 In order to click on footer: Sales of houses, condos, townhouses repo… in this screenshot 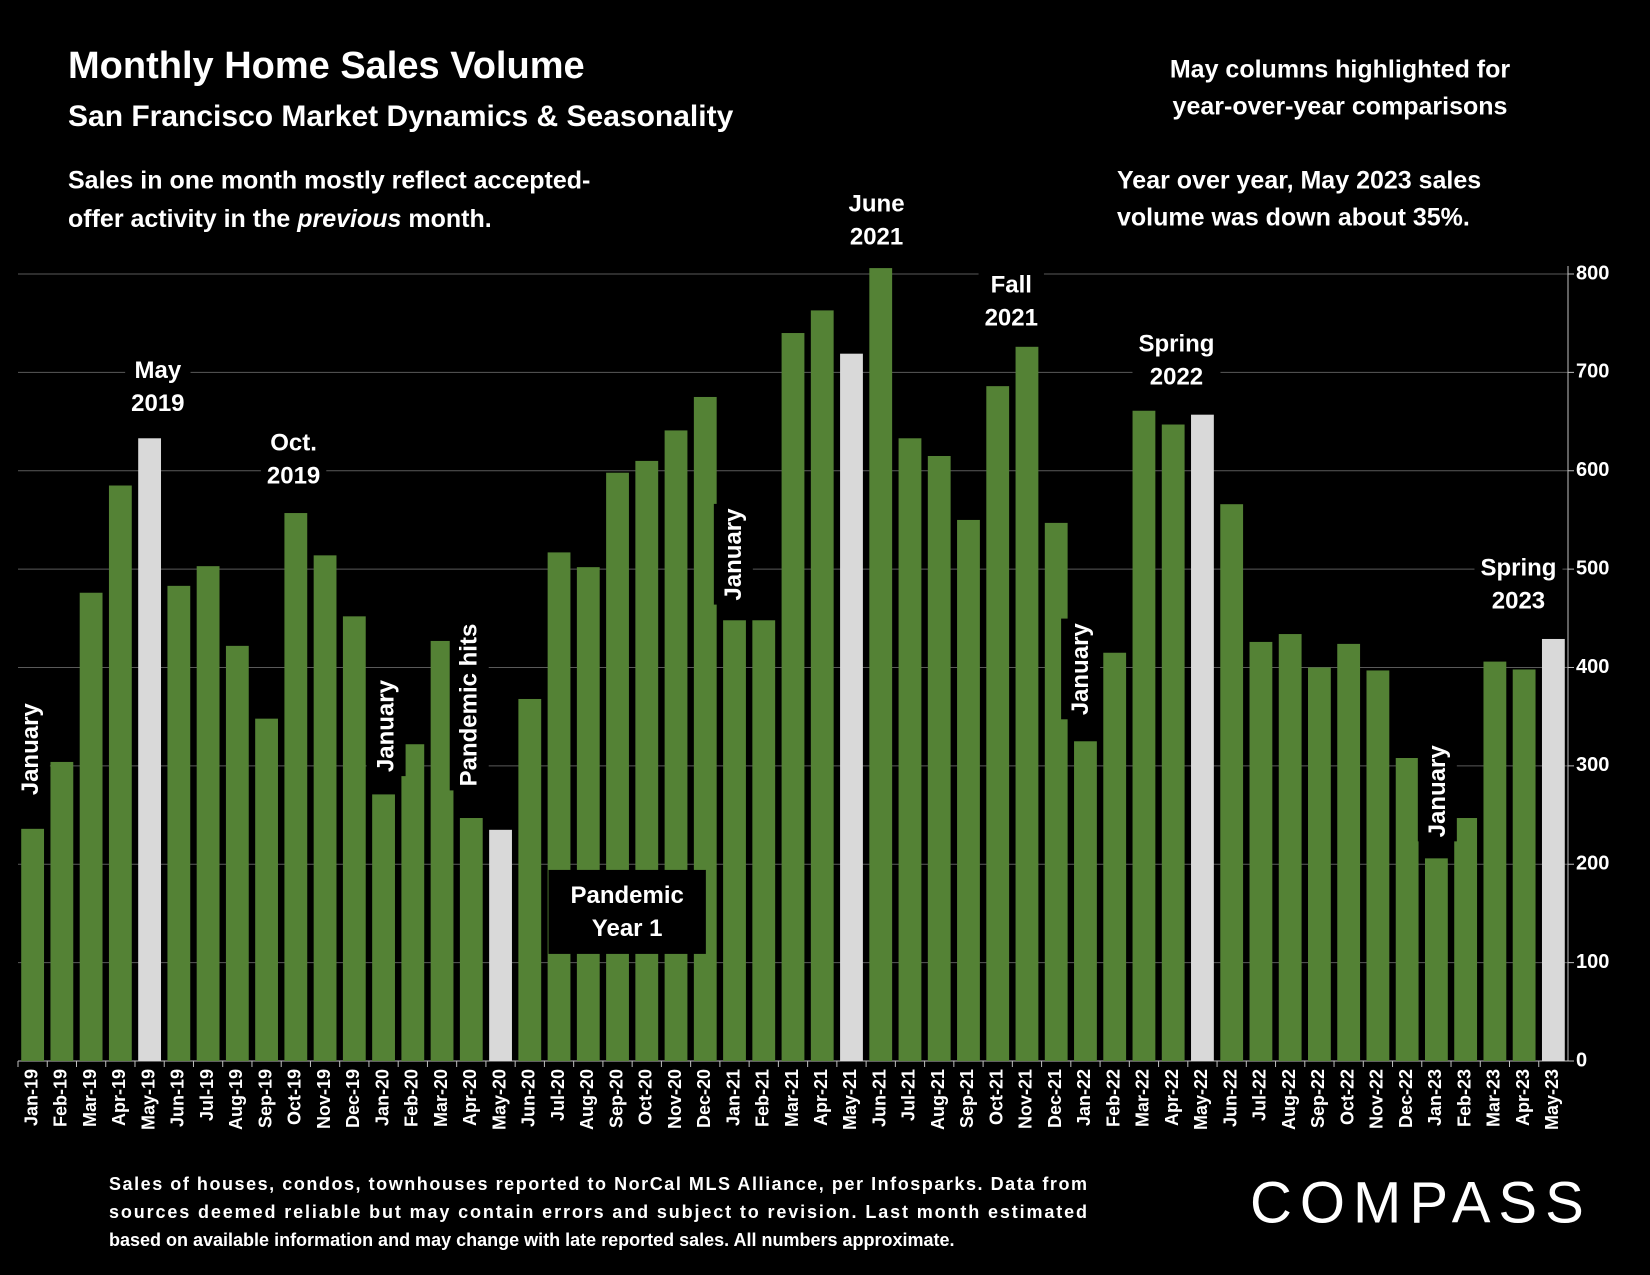, I will do `click(598, 1184)`.